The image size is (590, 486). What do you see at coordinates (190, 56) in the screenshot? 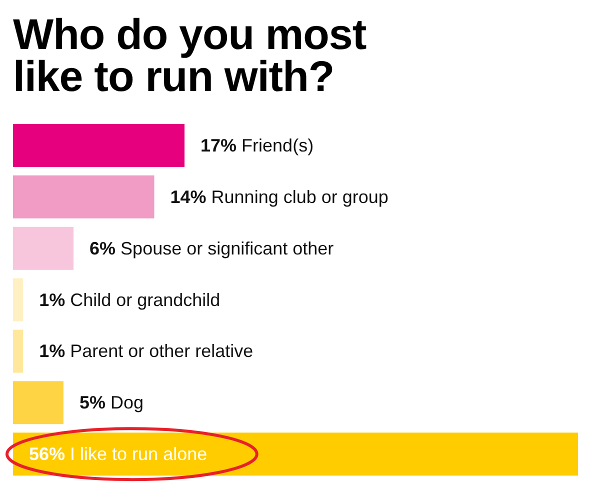
I see `chart-title: Who do you most like to run with?` at bounding box center [190, 56].